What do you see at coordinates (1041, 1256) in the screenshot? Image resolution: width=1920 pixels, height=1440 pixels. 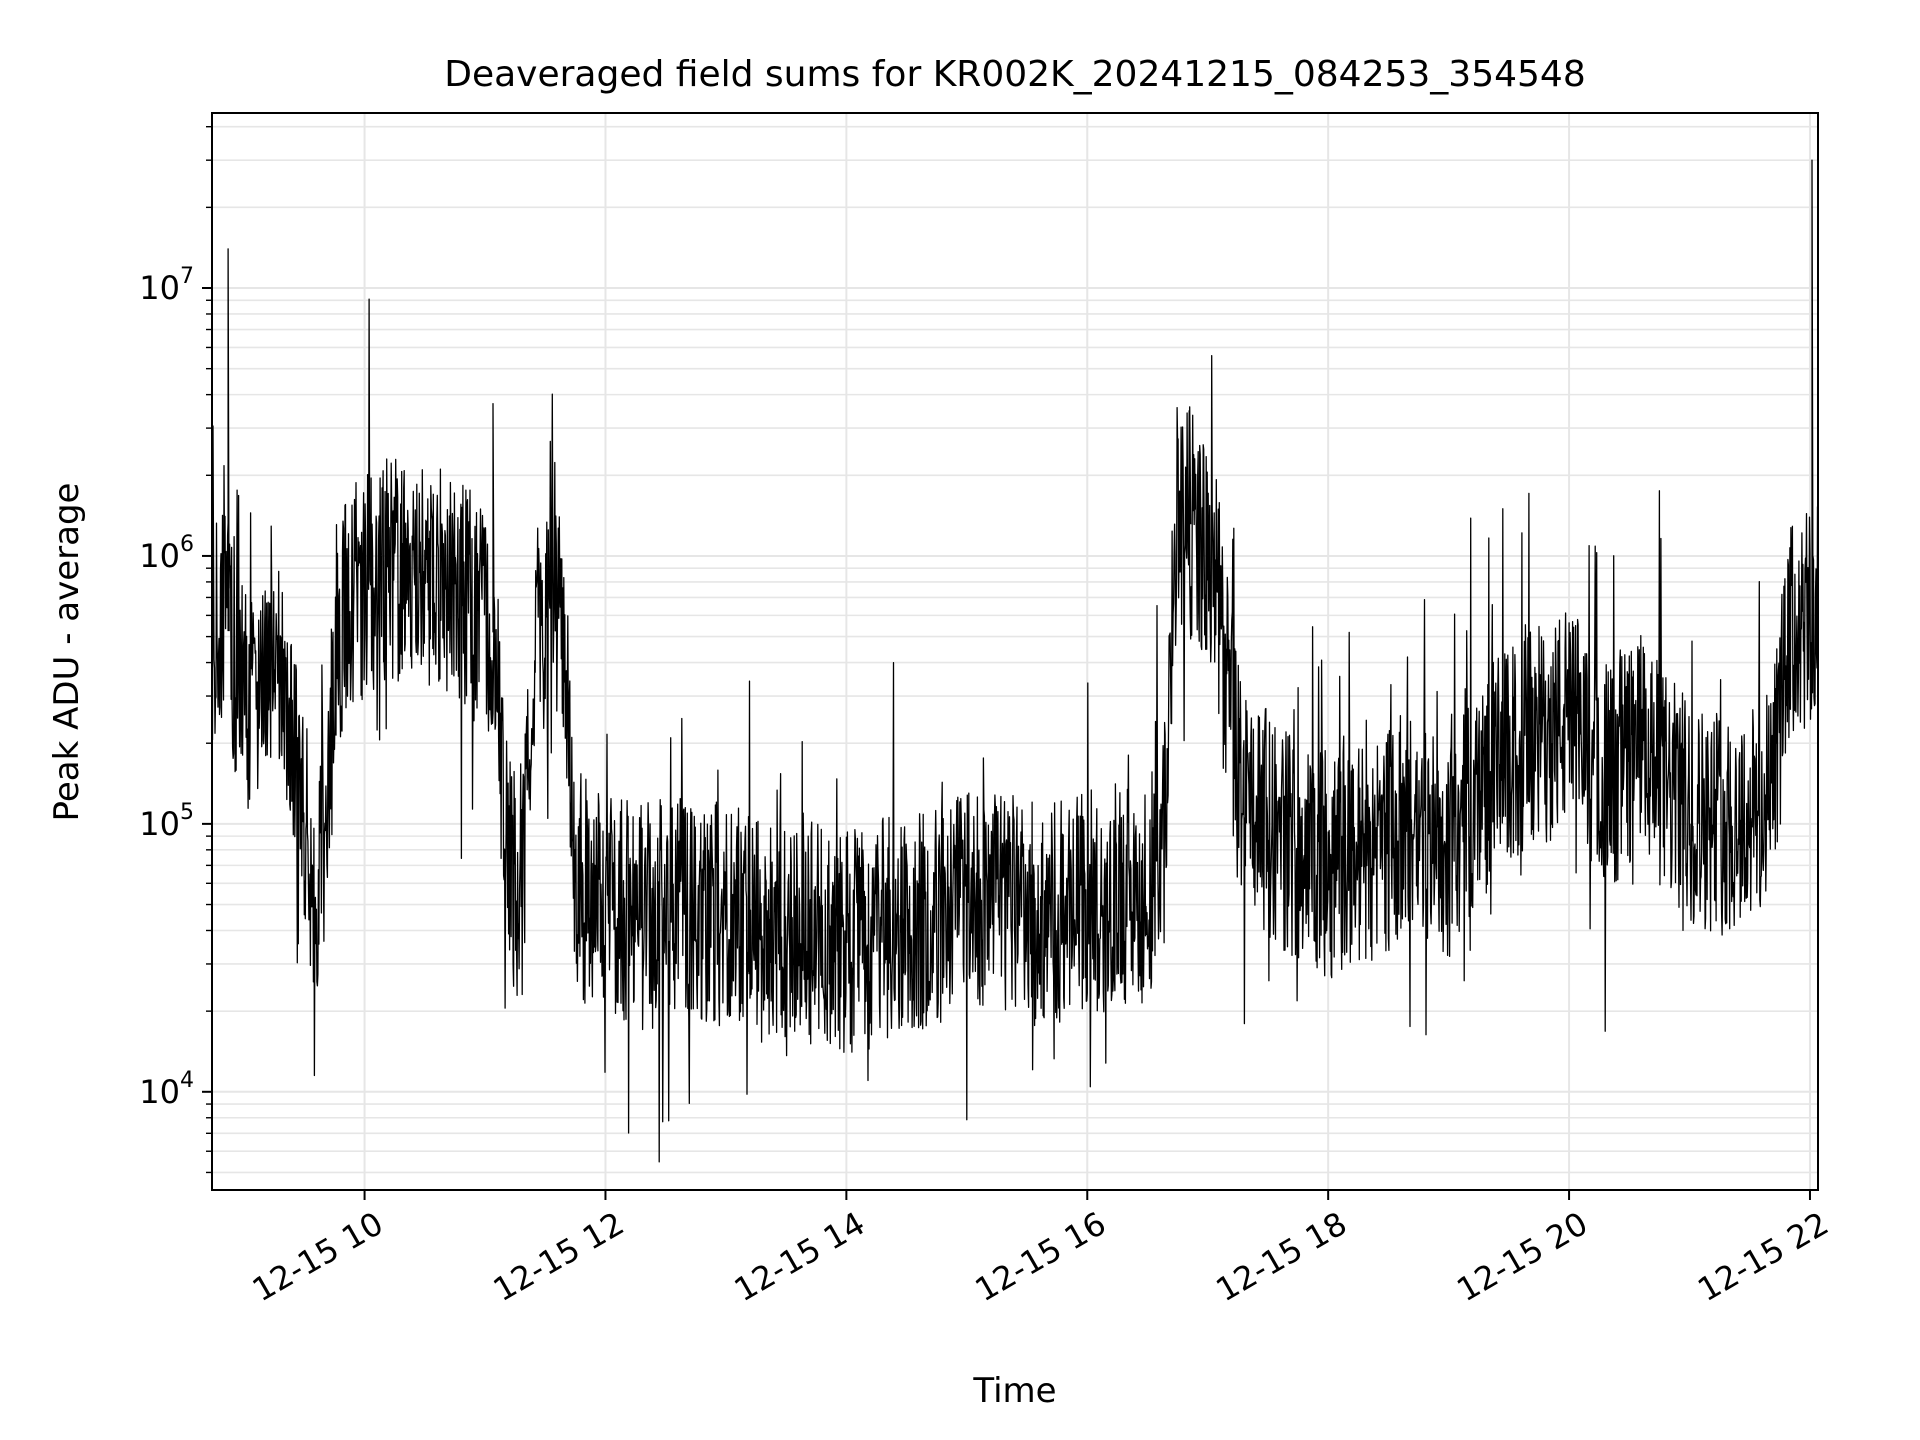 I see `x-tick-label: 12-15 16` at bounding box center [1041, 1256].